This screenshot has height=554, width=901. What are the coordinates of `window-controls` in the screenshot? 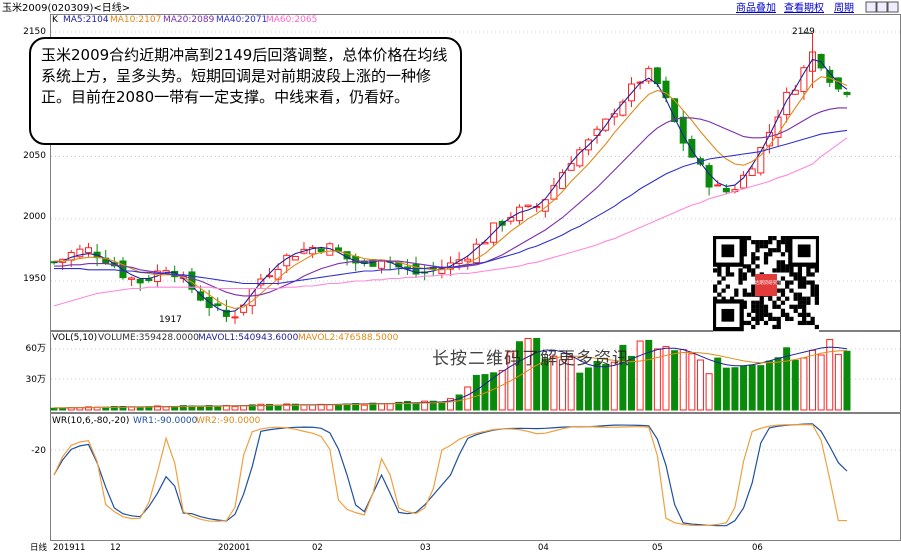 It's located at (882, 7).